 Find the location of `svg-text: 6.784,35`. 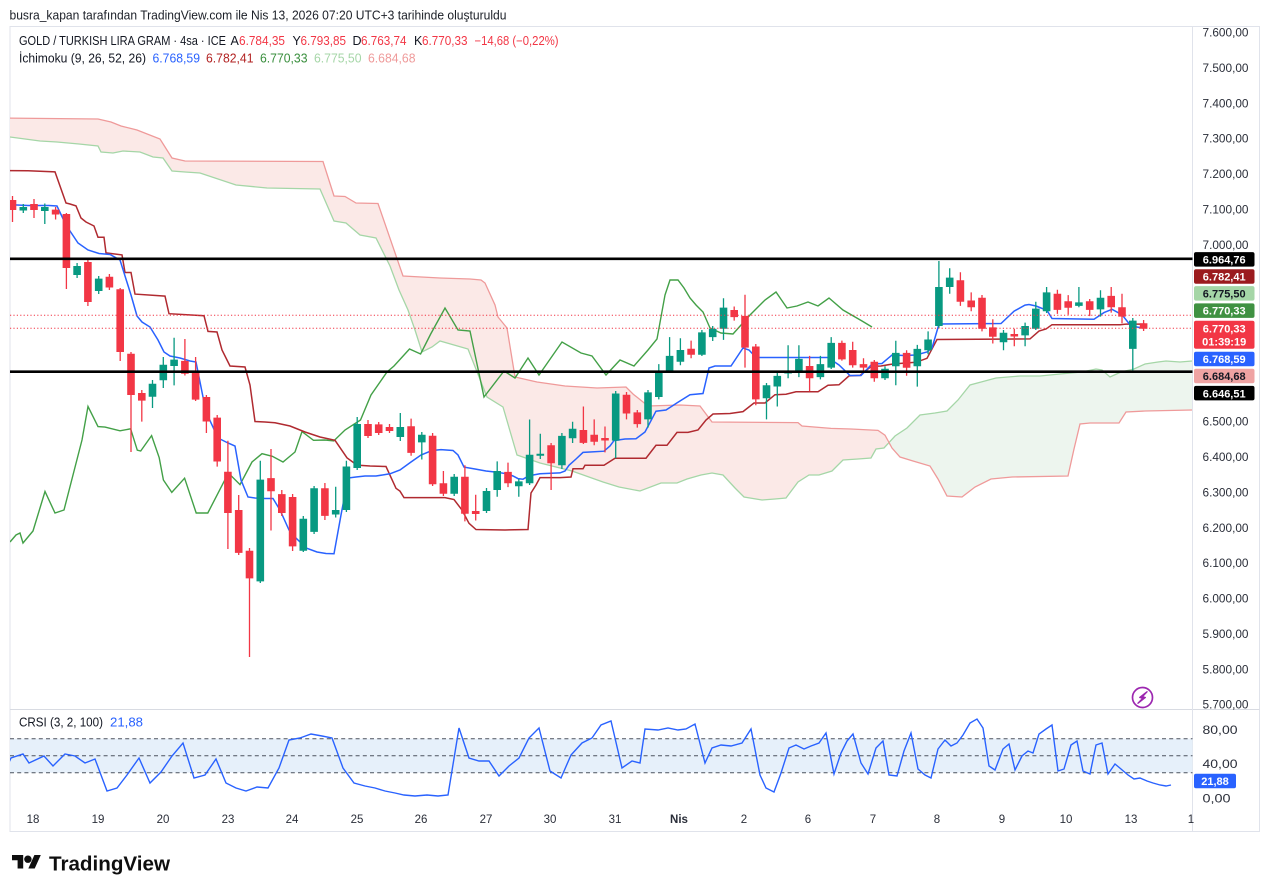

svg-text: 6.784,35 is located at coordinates (262, 41).